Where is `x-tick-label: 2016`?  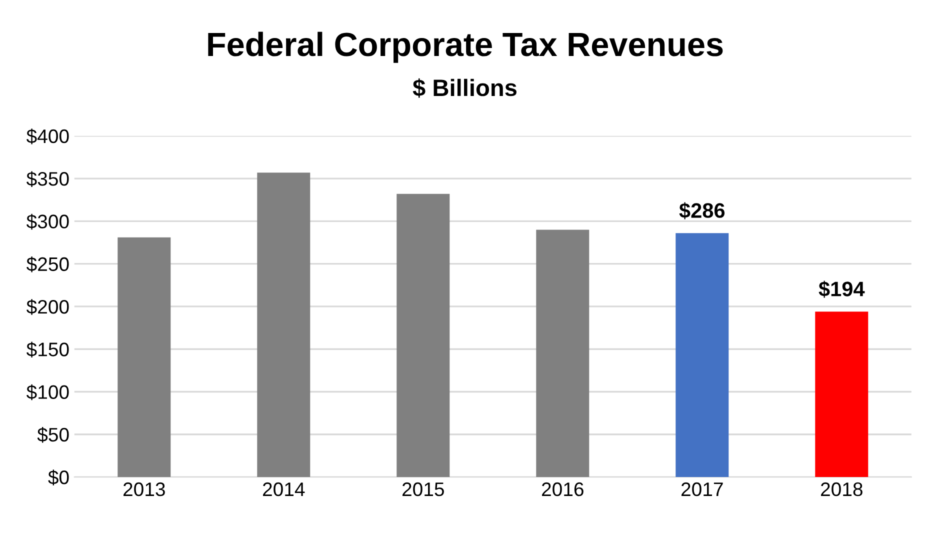 x-tick-label: 2016 is located at coordinates (563, 489).